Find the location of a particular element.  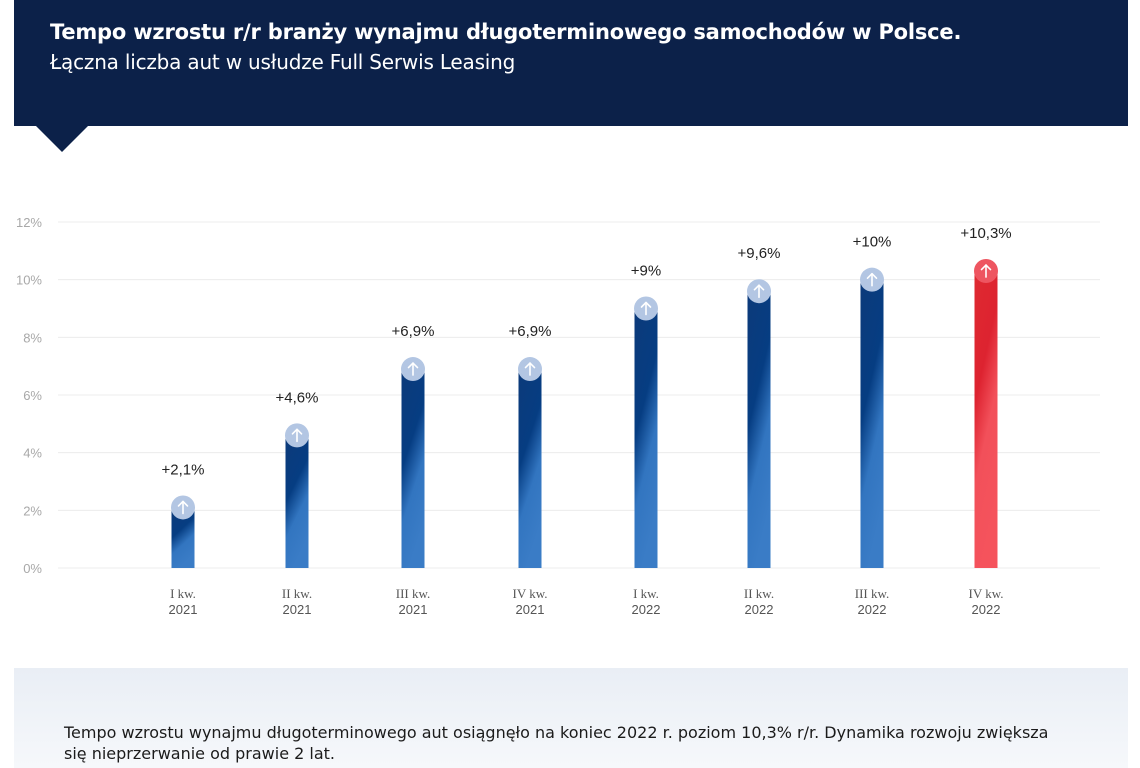

data-label: +9% is located at coordinates (646, 271).